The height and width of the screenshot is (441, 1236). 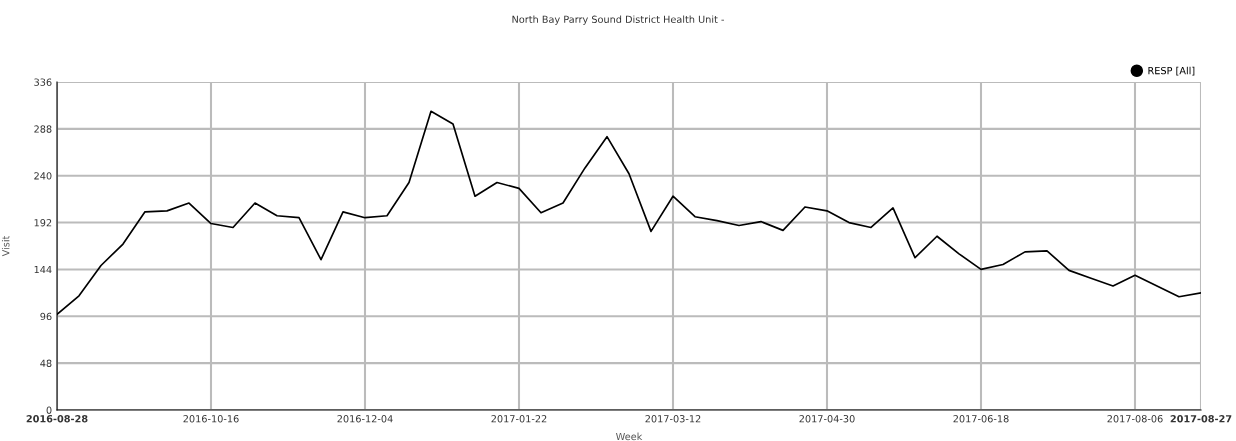 I want to click on x-tick-label: 2017-04-30, so click(x=827, y=419).